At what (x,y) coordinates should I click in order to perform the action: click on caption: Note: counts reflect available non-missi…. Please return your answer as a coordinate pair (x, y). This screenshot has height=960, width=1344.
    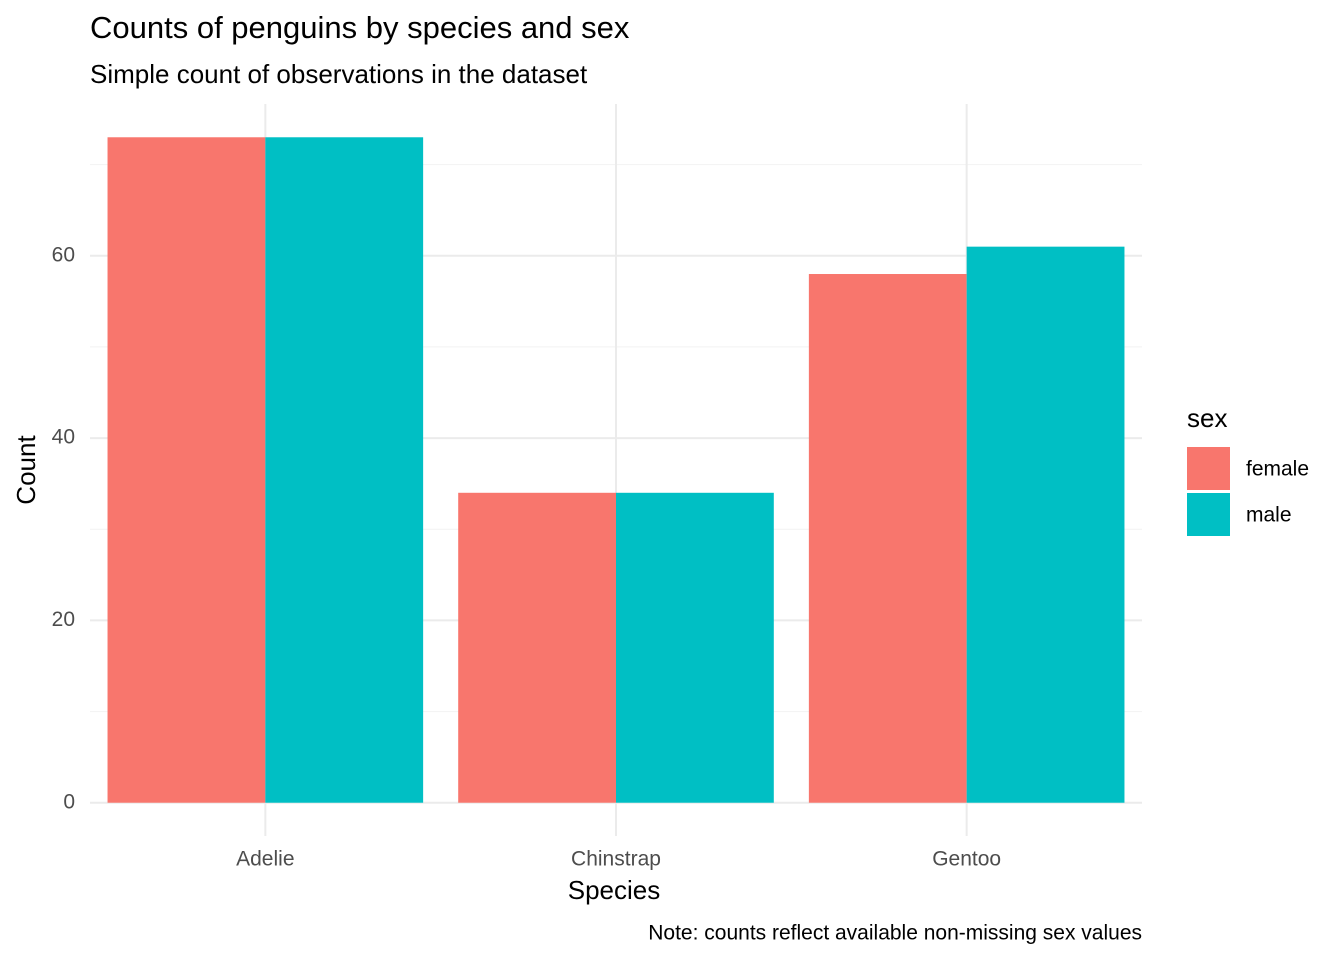
    Looking at the image, I should click on (895, 933).